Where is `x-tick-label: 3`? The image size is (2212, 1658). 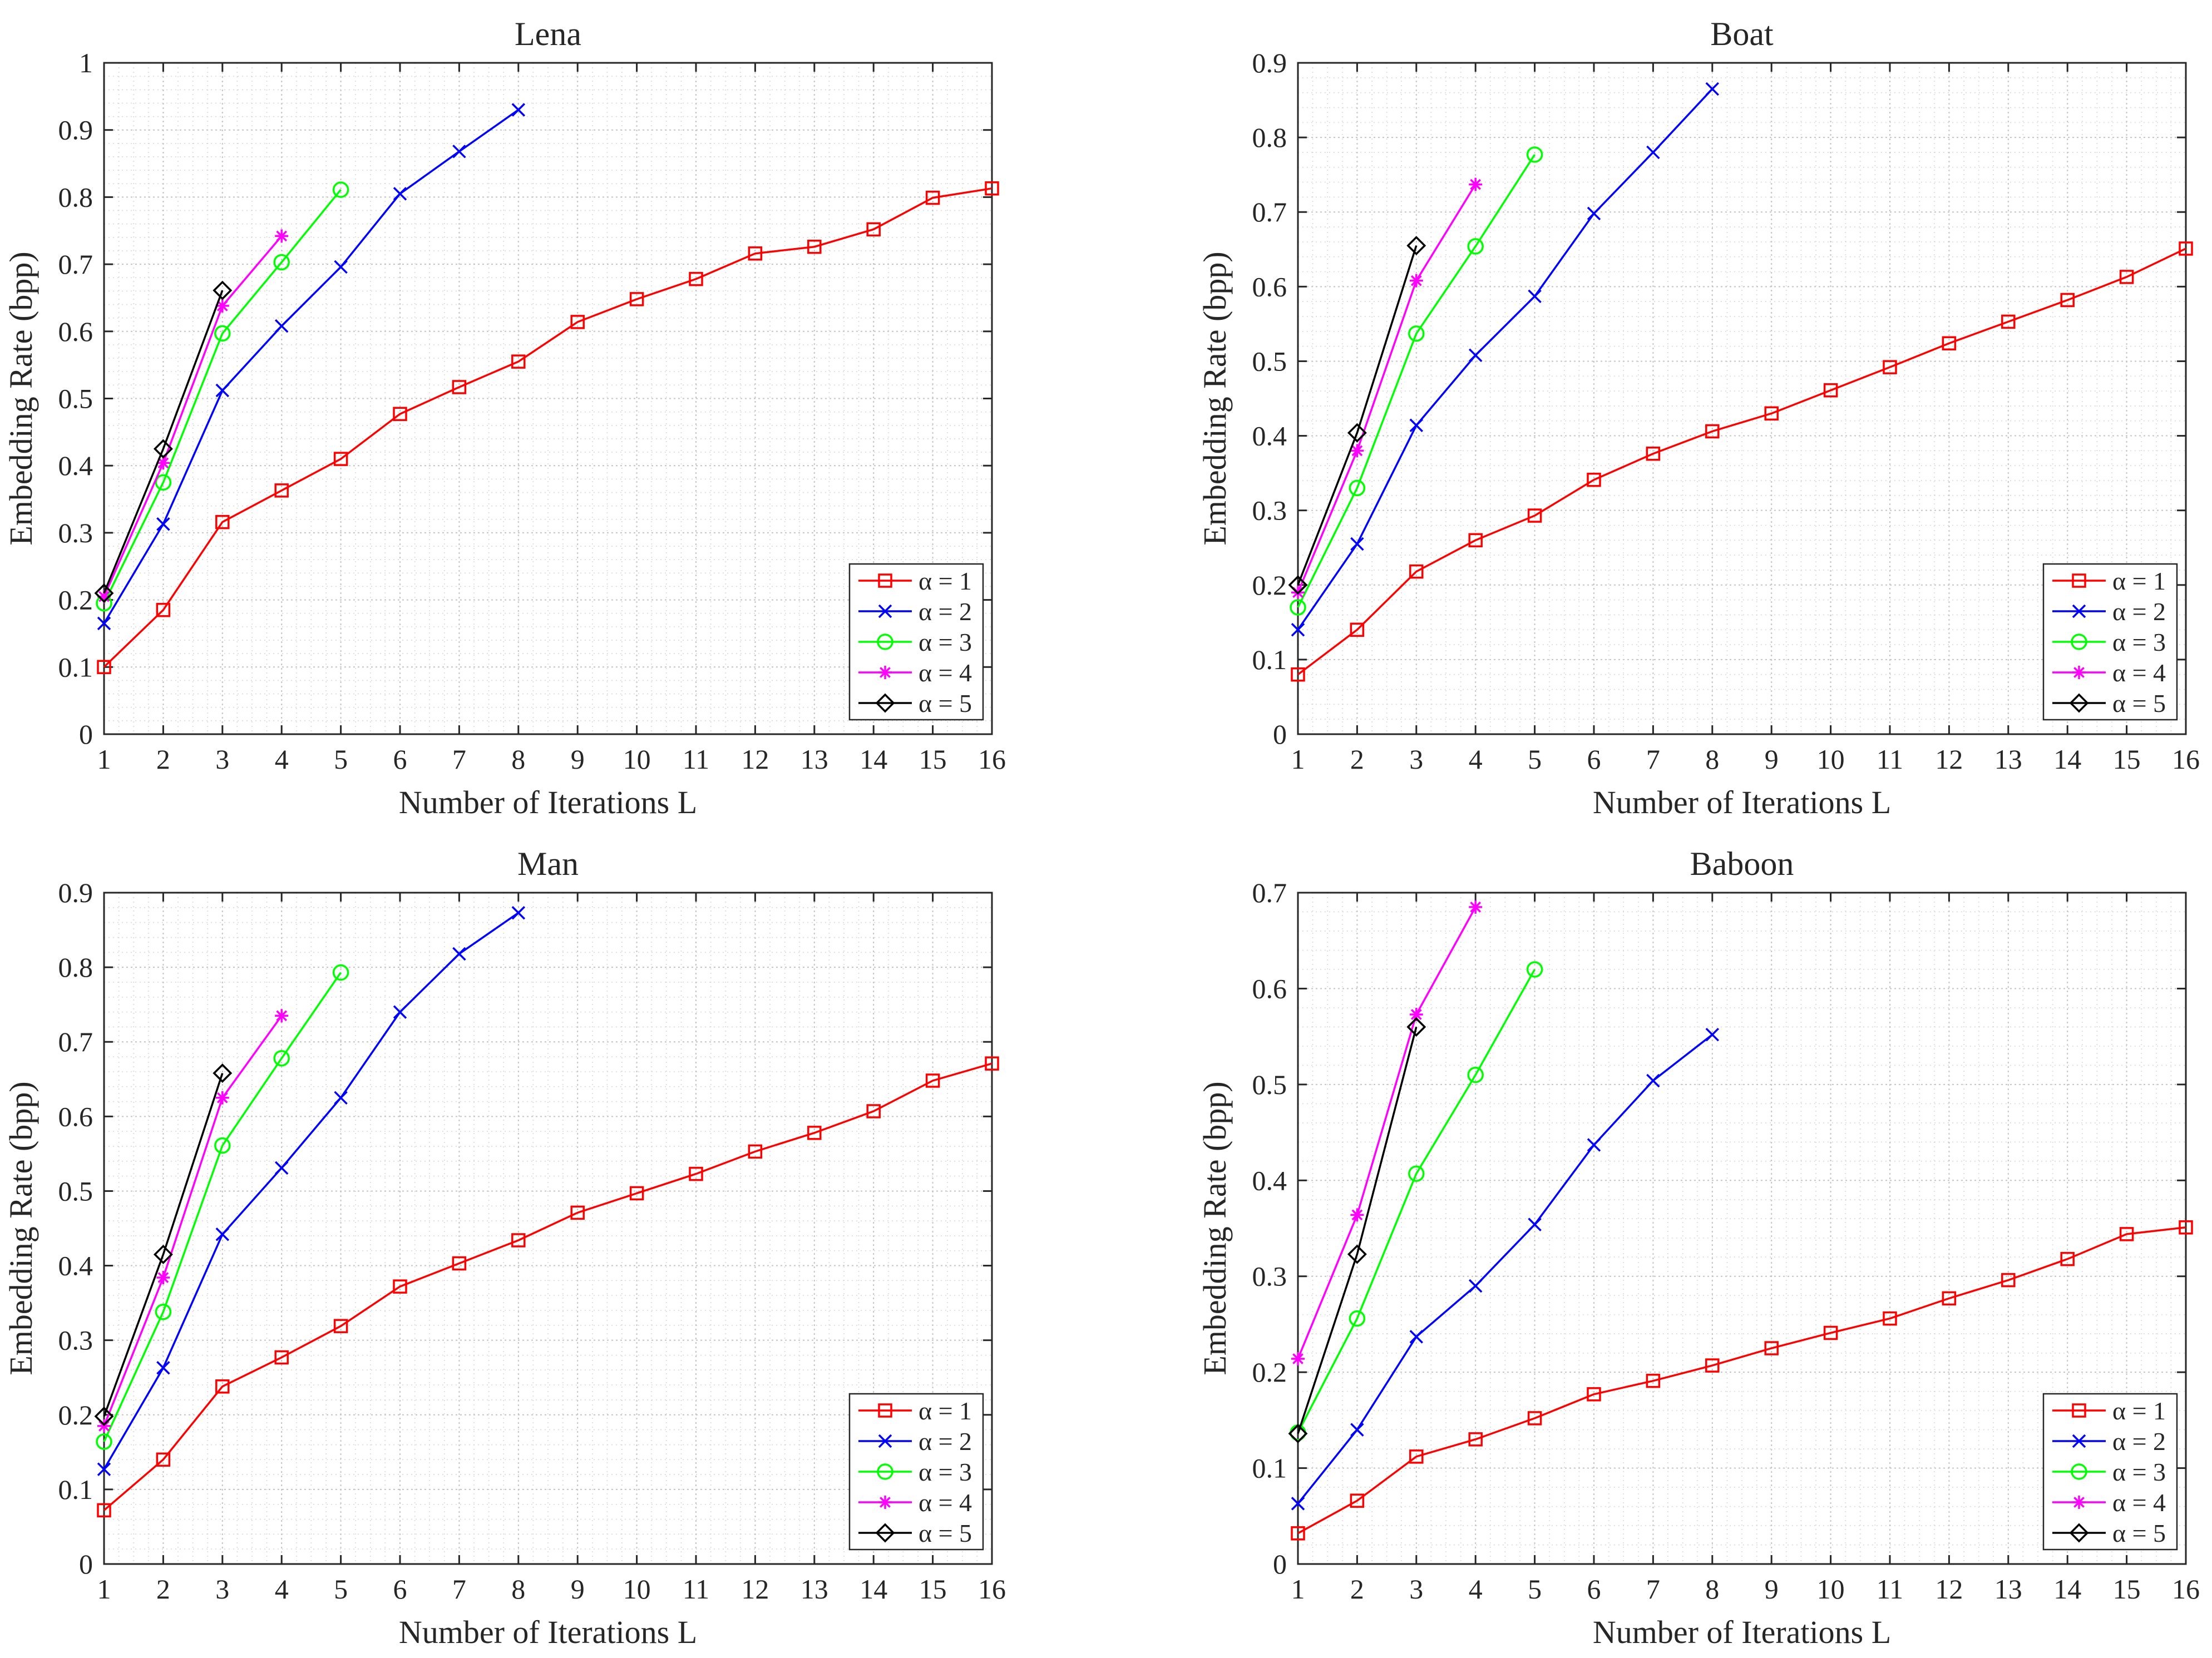
x-tick-label: 3 is located at coordinates (1416, 1589).